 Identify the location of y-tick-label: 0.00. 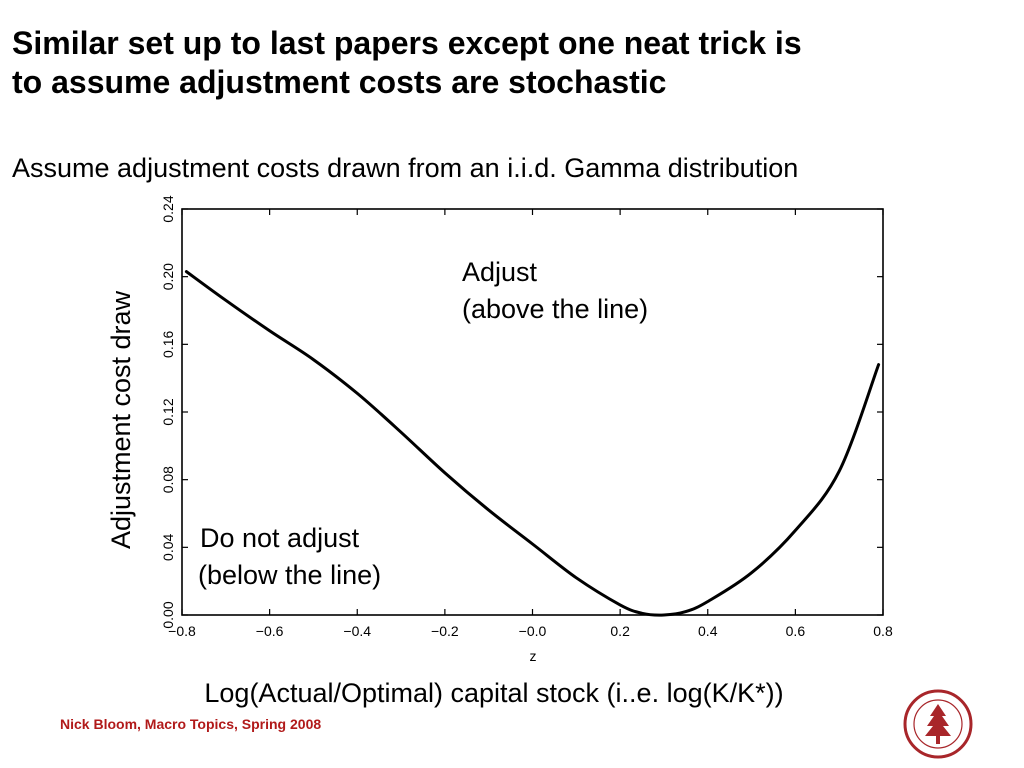
(168, 614).